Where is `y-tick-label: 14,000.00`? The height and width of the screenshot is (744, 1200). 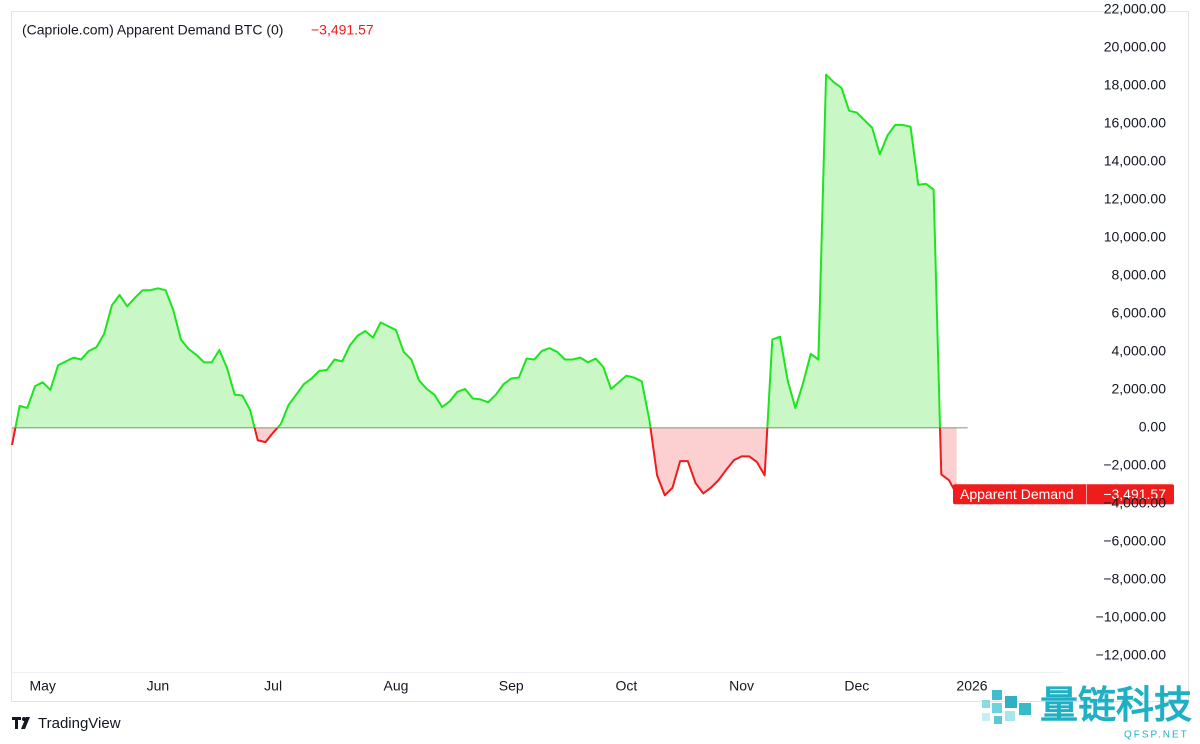 y-tick-label: 14,000.00 is located at coordinates (1135, 161).